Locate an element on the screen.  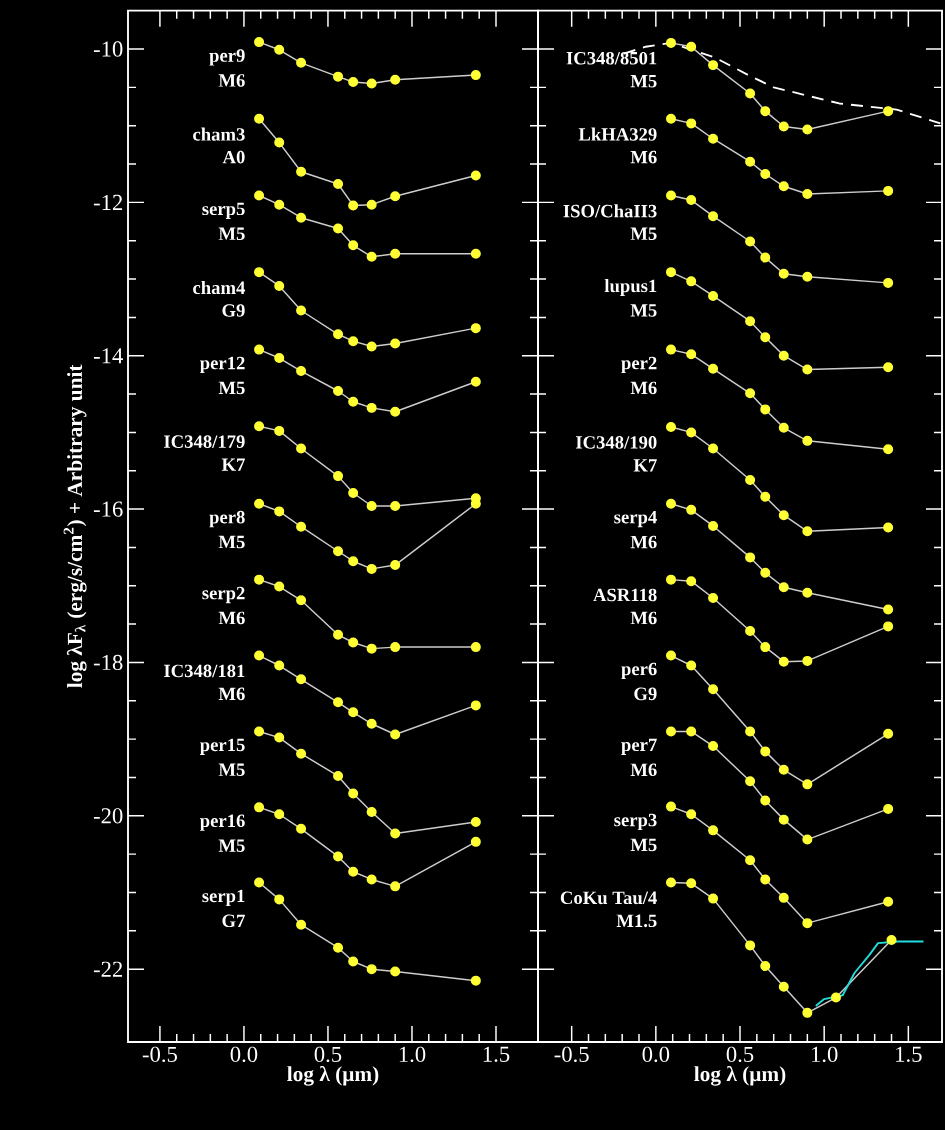
series-label: per12 is located at coordinates (222, 365).